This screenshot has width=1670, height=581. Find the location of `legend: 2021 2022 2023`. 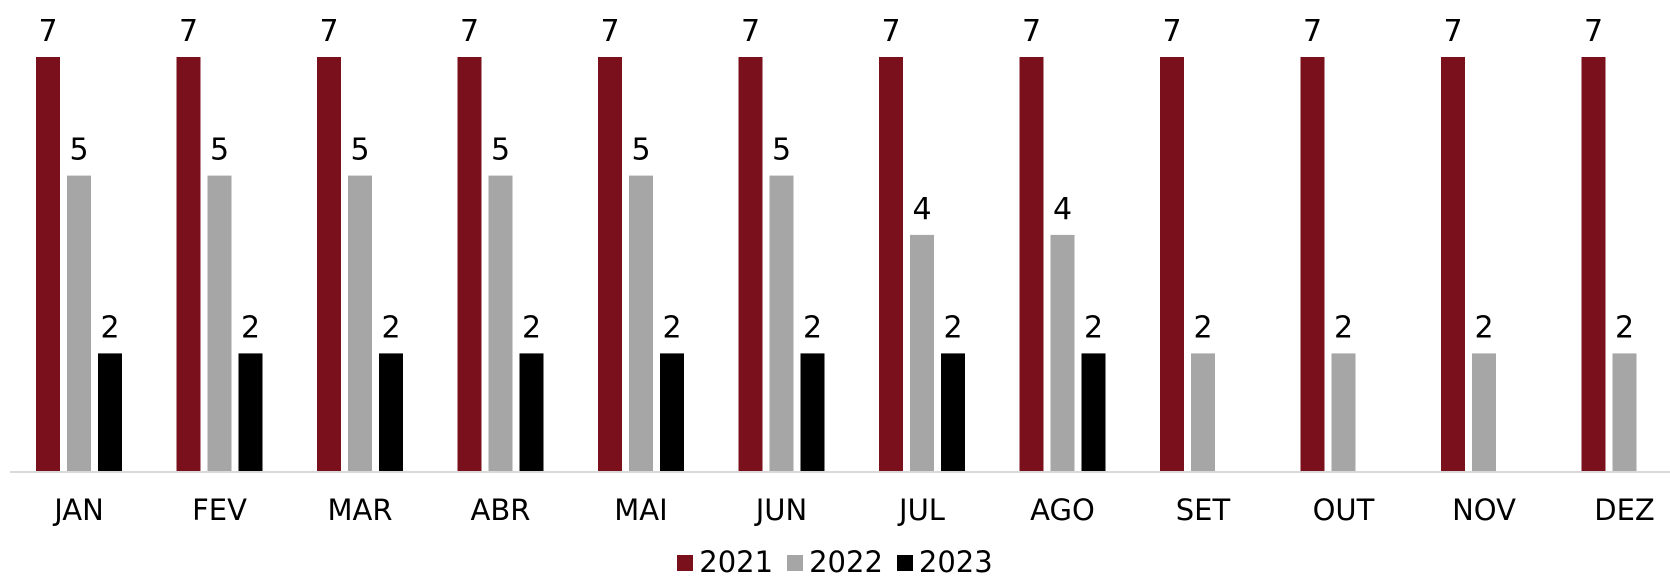

legend: 2021 2022 2023 is located at coordinates (835, 562).